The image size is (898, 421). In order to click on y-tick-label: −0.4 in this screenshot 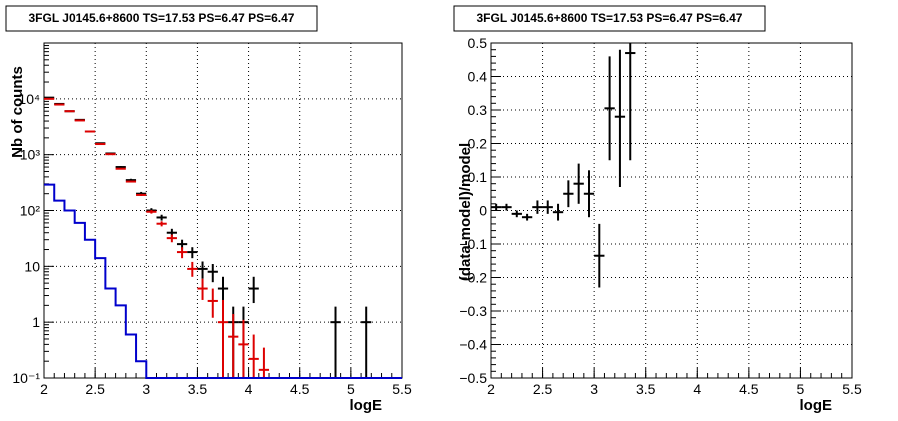, I will do `click(473, 345)`.